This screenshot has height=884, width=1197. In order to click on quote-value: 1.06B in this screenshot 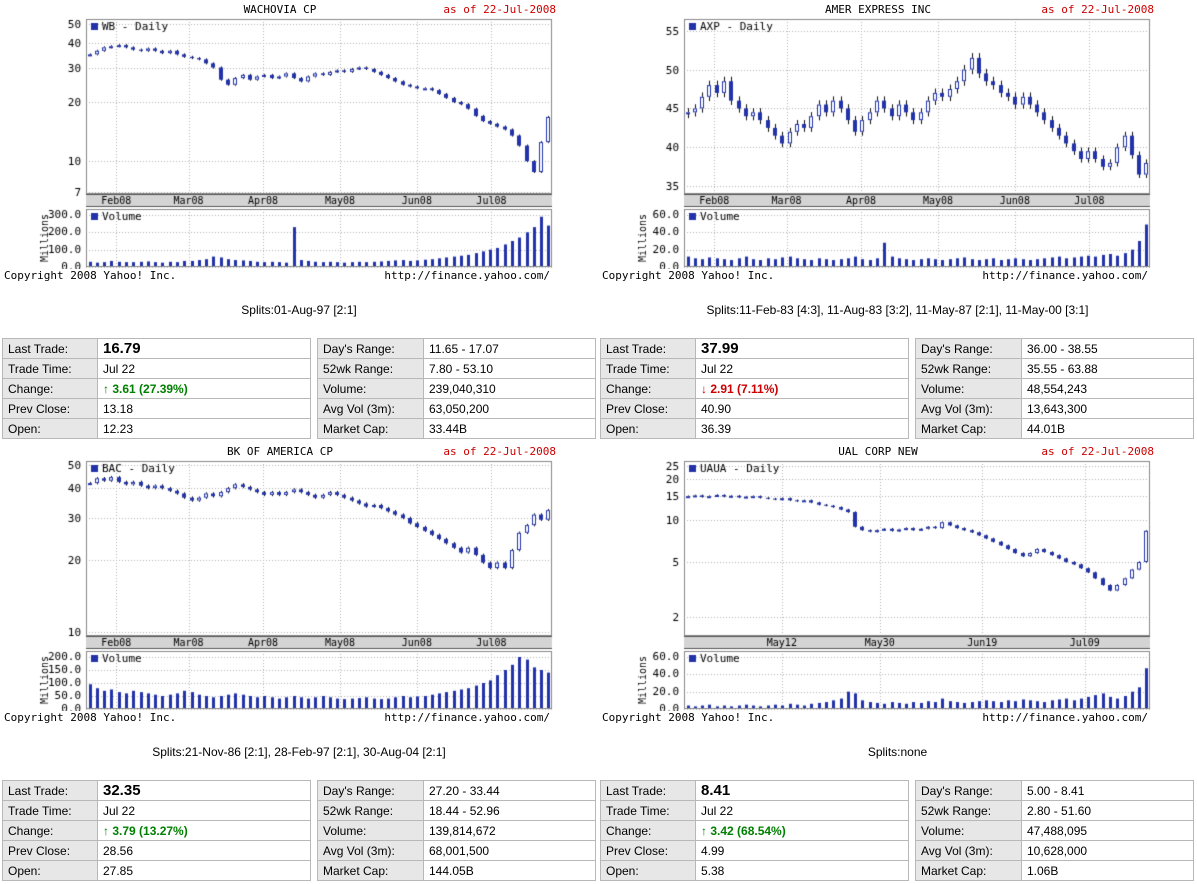, I will do `click(1107, 870)`.